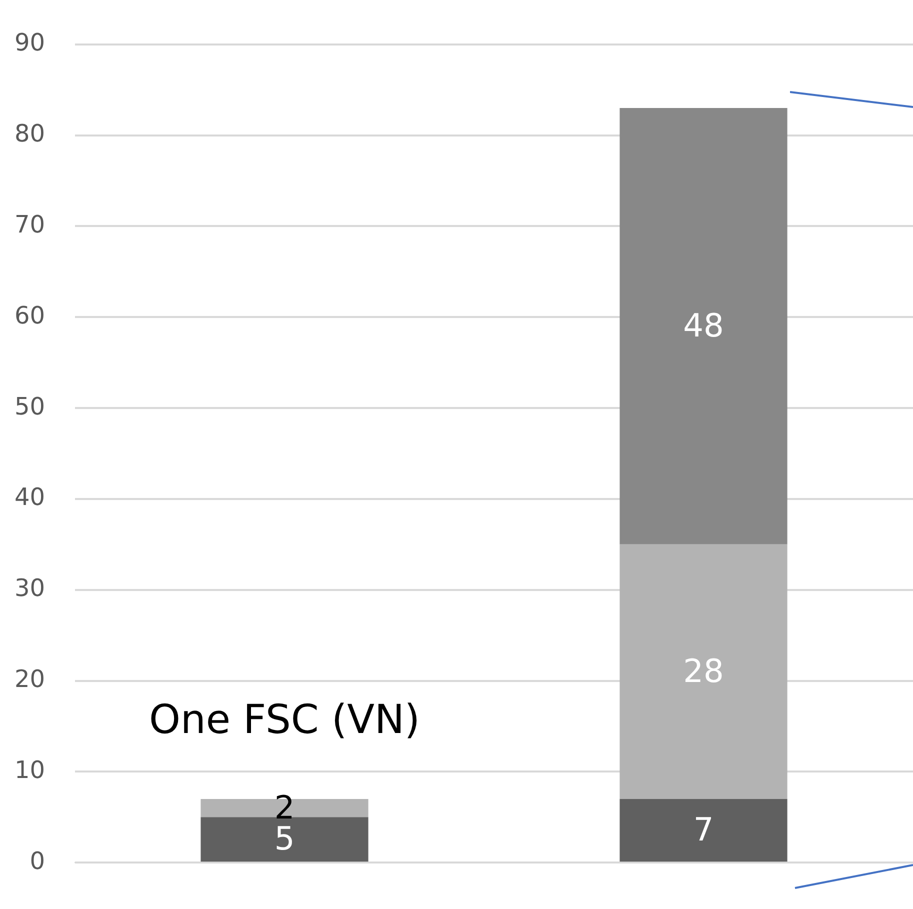 This screenshot has height=909, width=913. I want to click on y-tick-label: 10, so click(29, 770).